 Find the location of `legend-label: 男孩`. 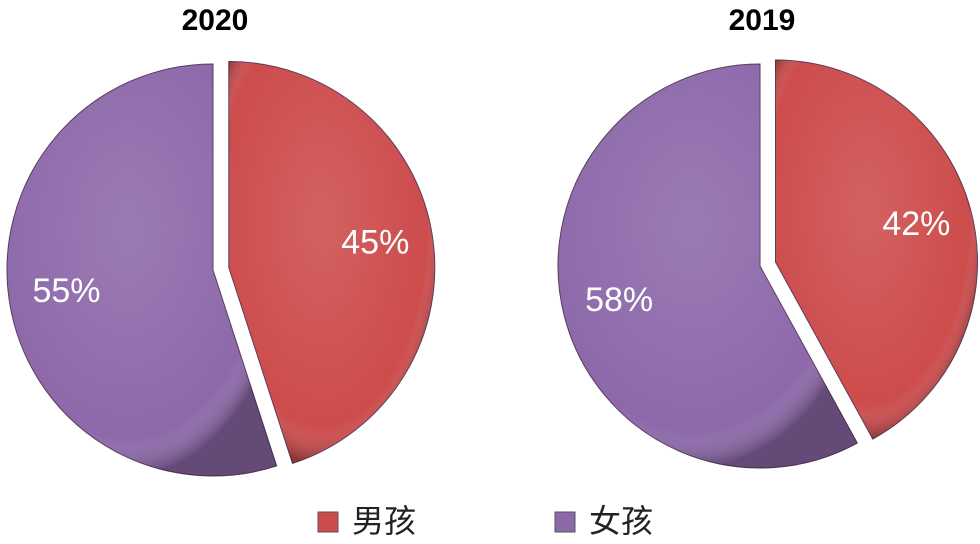

legend-label: 男孩 is located at coordinates (384, 521).